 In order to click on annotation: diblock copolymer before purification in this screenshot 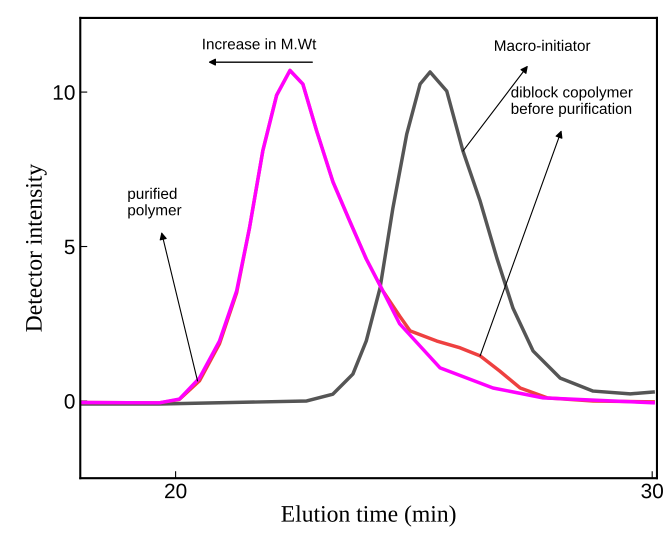, I will do `click(572, 102)`.